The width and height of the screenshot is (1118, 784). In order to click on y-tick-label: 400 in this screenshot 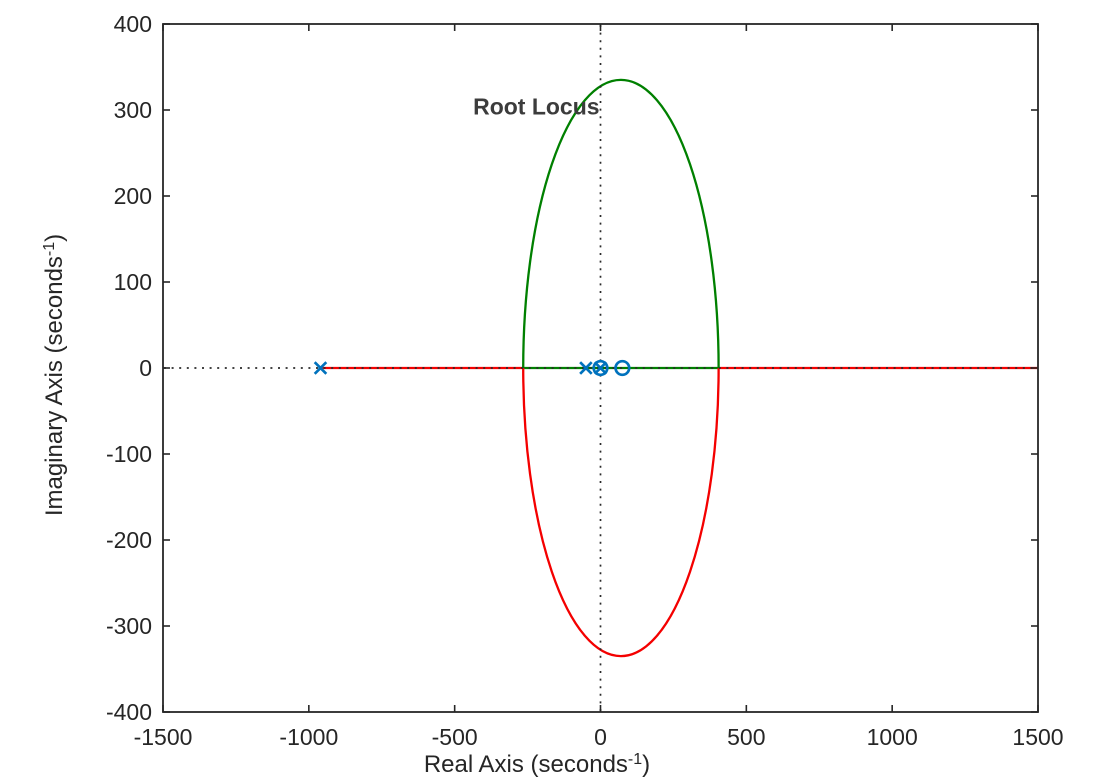, I will do `click(133, 24)`.